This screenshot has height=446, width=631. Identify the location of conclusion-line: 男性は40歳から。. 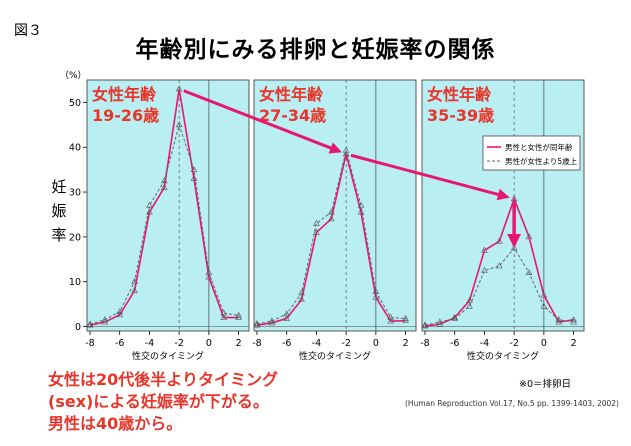
(115, 423).